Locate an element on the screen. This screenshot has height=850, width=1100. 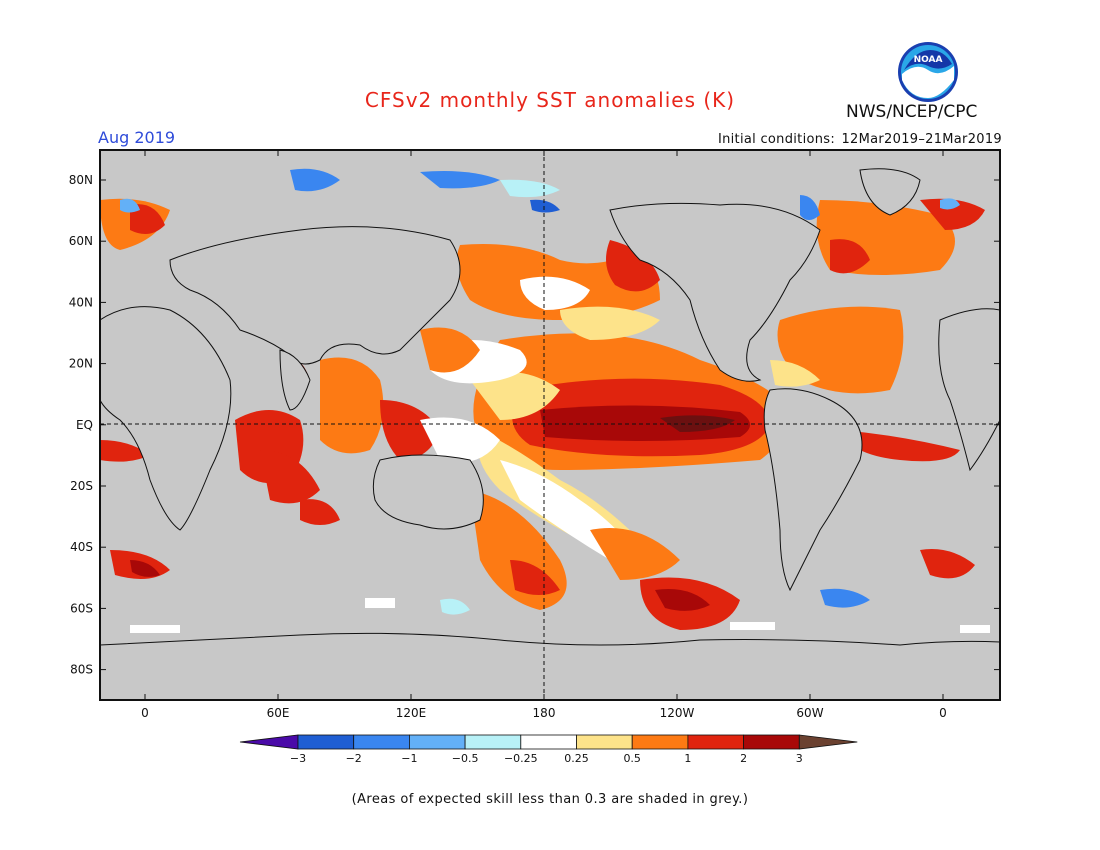
x-tick-label: 180 is located at coordinates (544, 713).